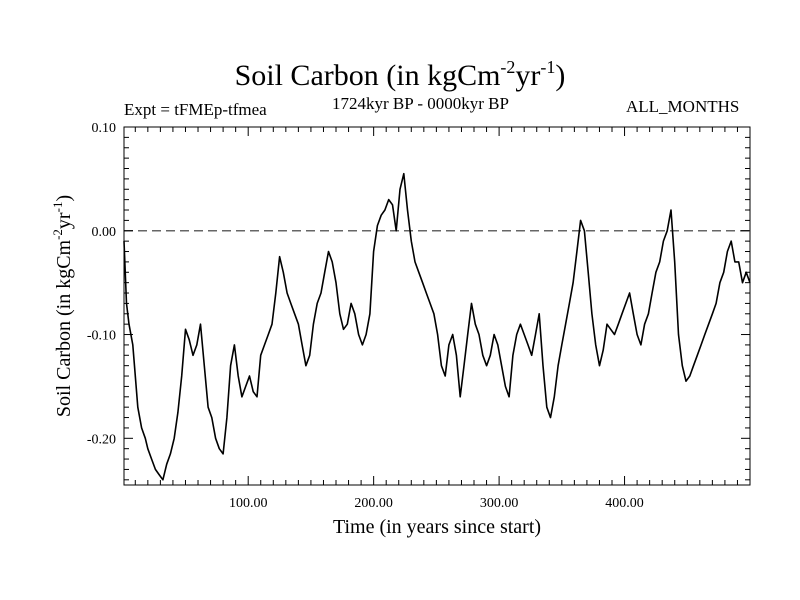 The width and height of the screenshot is (800, 600). Describe the element at coordinates (101, 336) in the screenshot. I see `y-tick-label: -0.10` at that location.